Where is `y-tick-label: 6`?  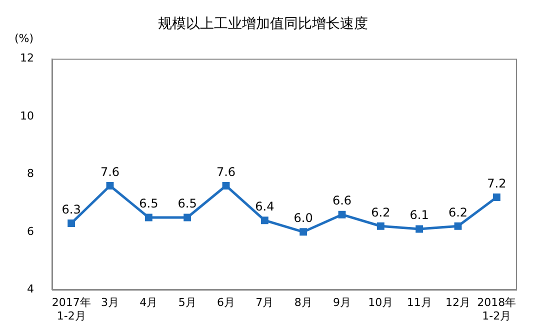
y-tick-label: 6 is located at coordinates (30, 231).